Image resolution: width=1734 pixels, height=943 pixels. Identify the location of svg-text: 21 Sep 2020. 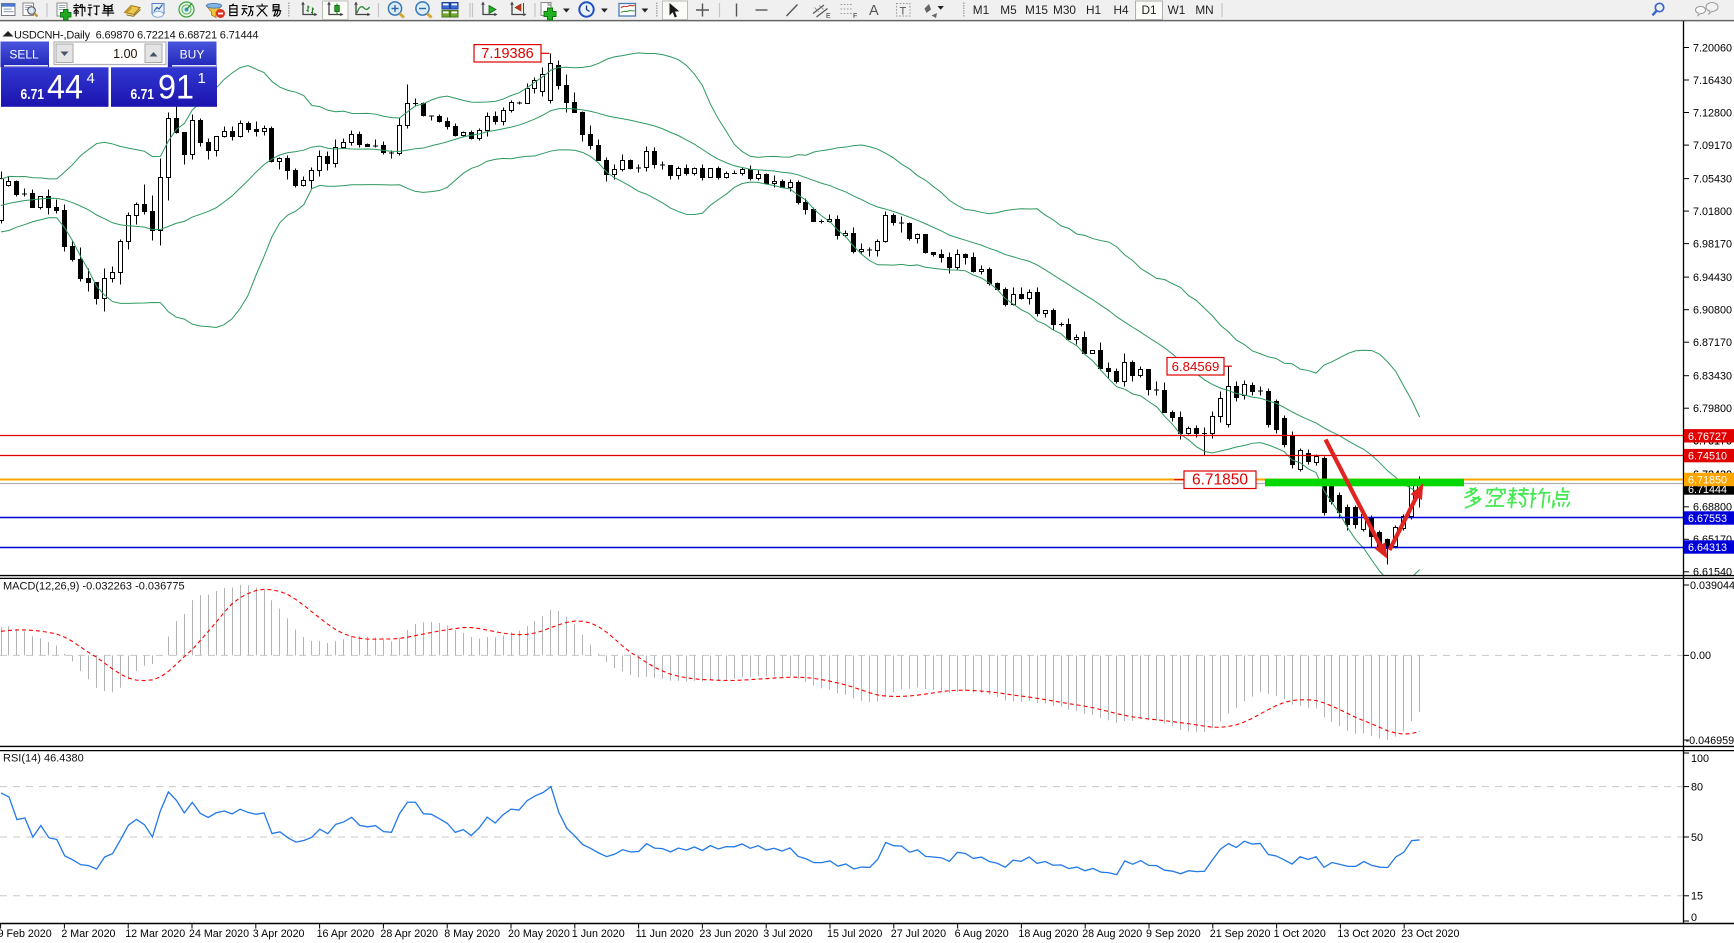
(1240, 934).